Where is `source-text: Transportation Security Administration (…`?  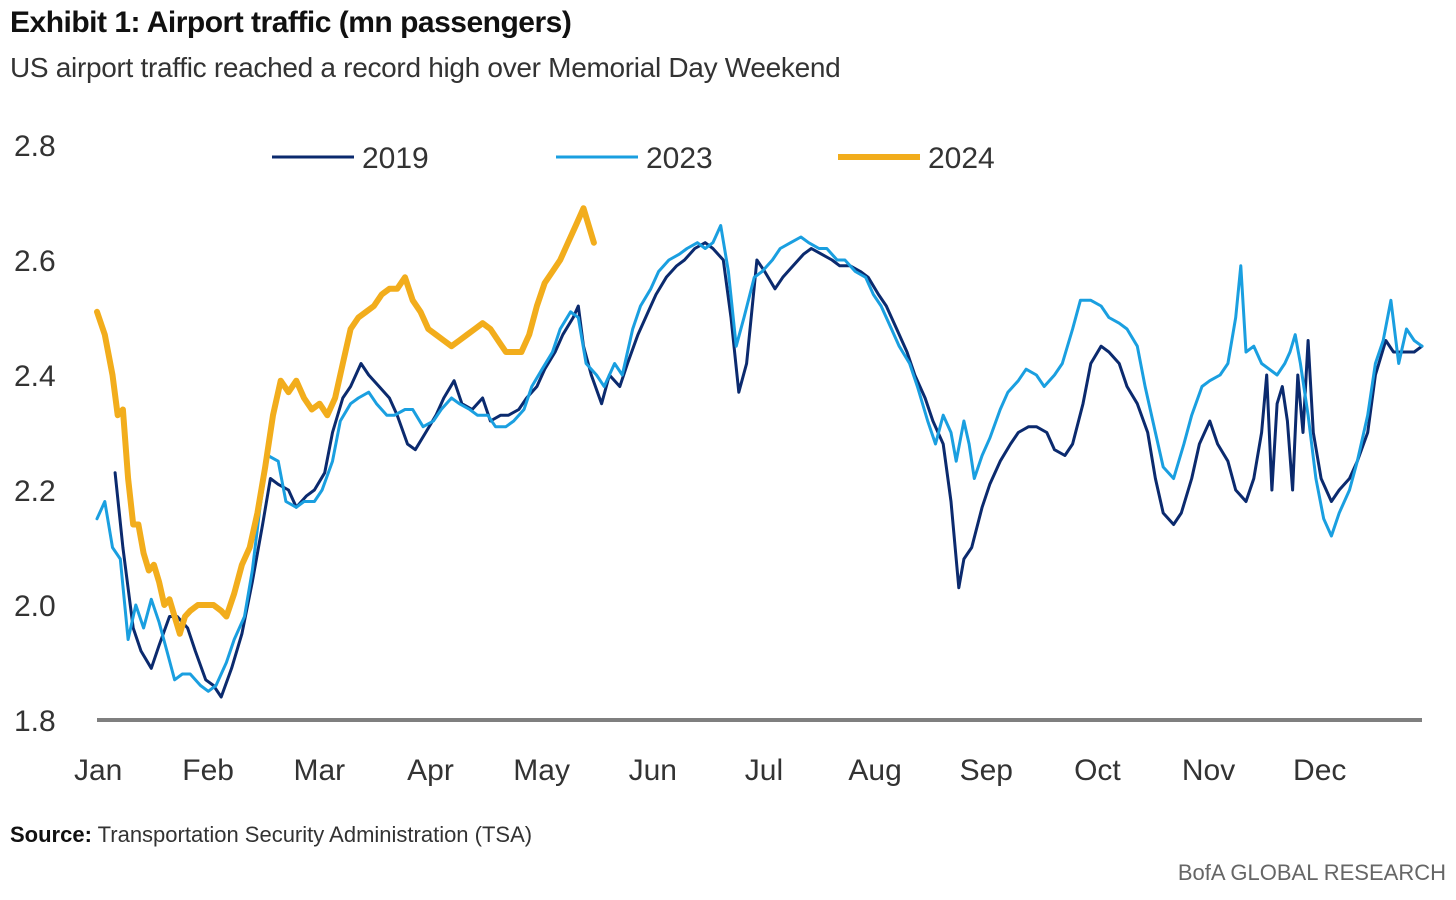
source-text: Transportation Security Administration (… is located at coordinates (315, 834).